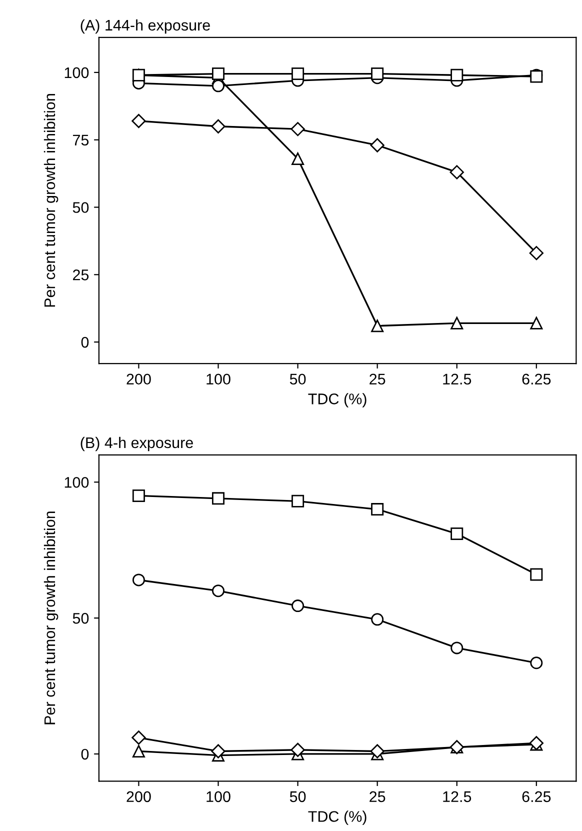  I want to click on chart-title: (A) 144-h exposure, so click(145, 26).